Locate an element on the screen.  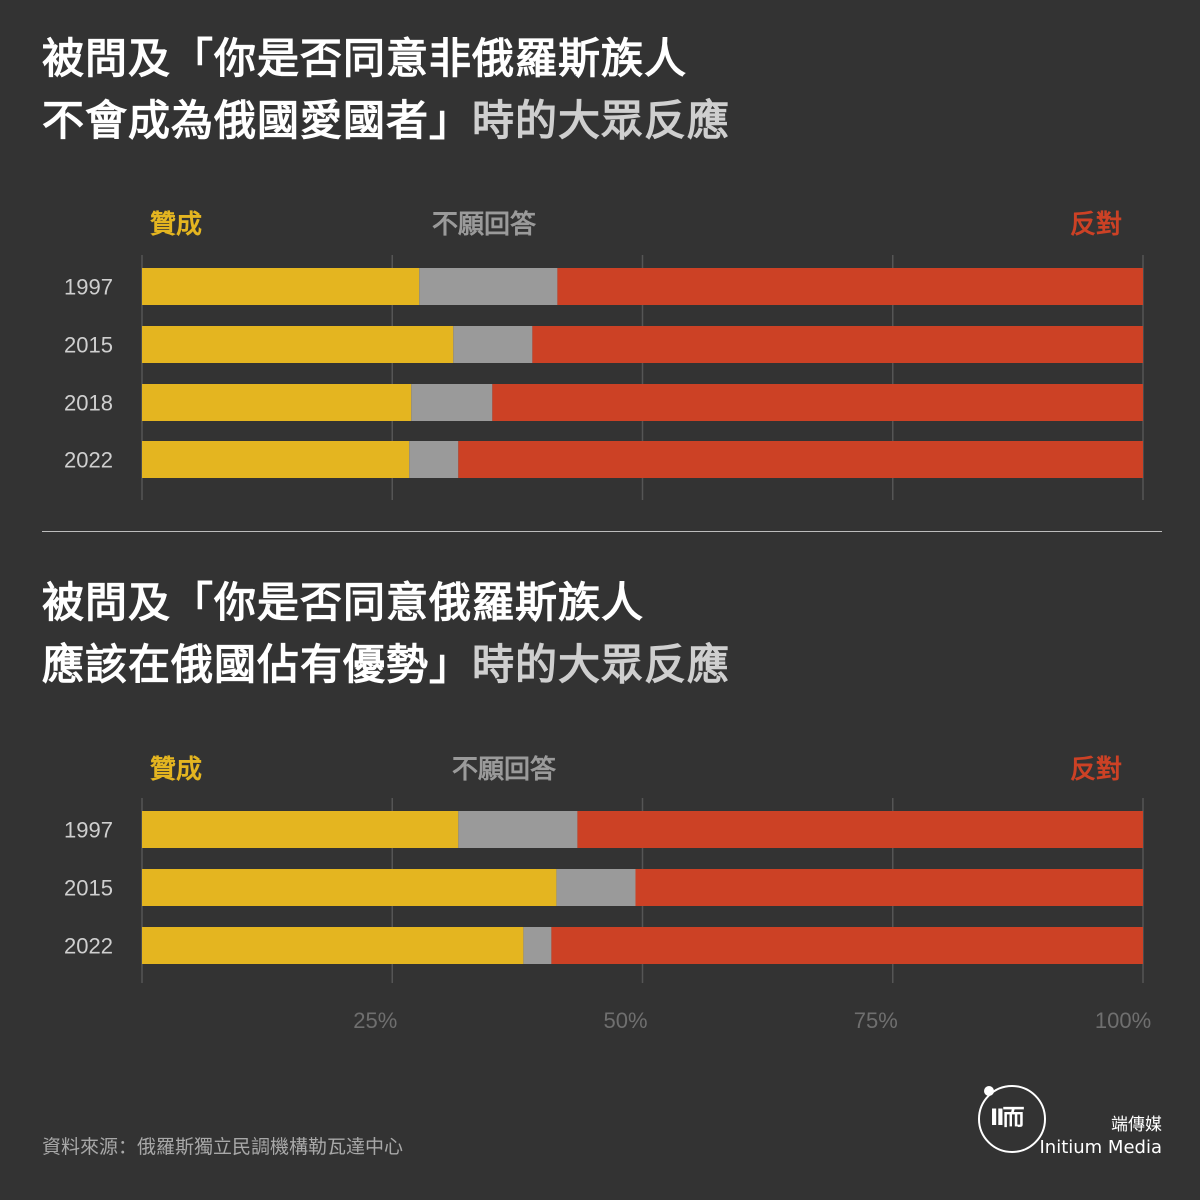
chart-2-title-tail: 時的大眾反應 is located at coordinates (601, 664).